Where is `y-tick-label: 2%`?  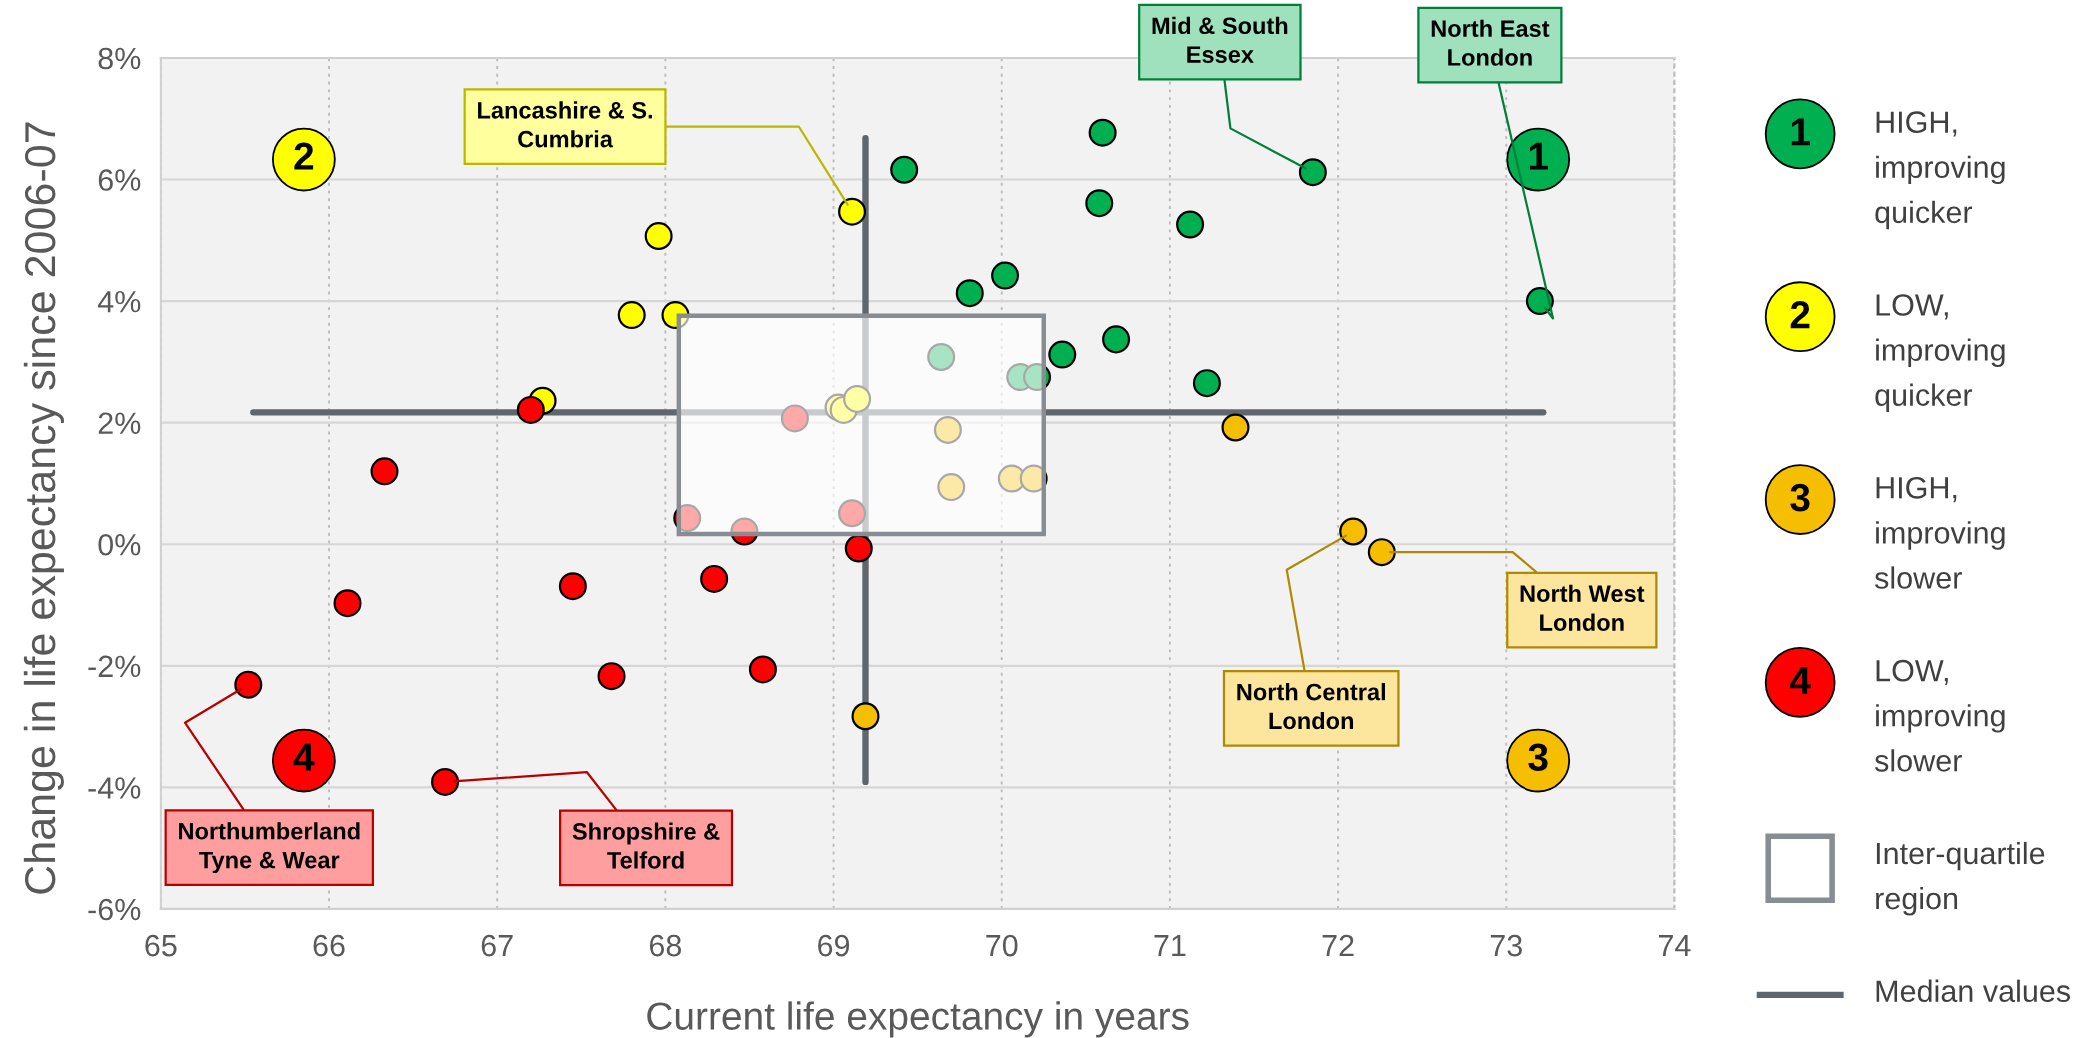 y-tick-label: 2% is located at coordinates (119, 423).